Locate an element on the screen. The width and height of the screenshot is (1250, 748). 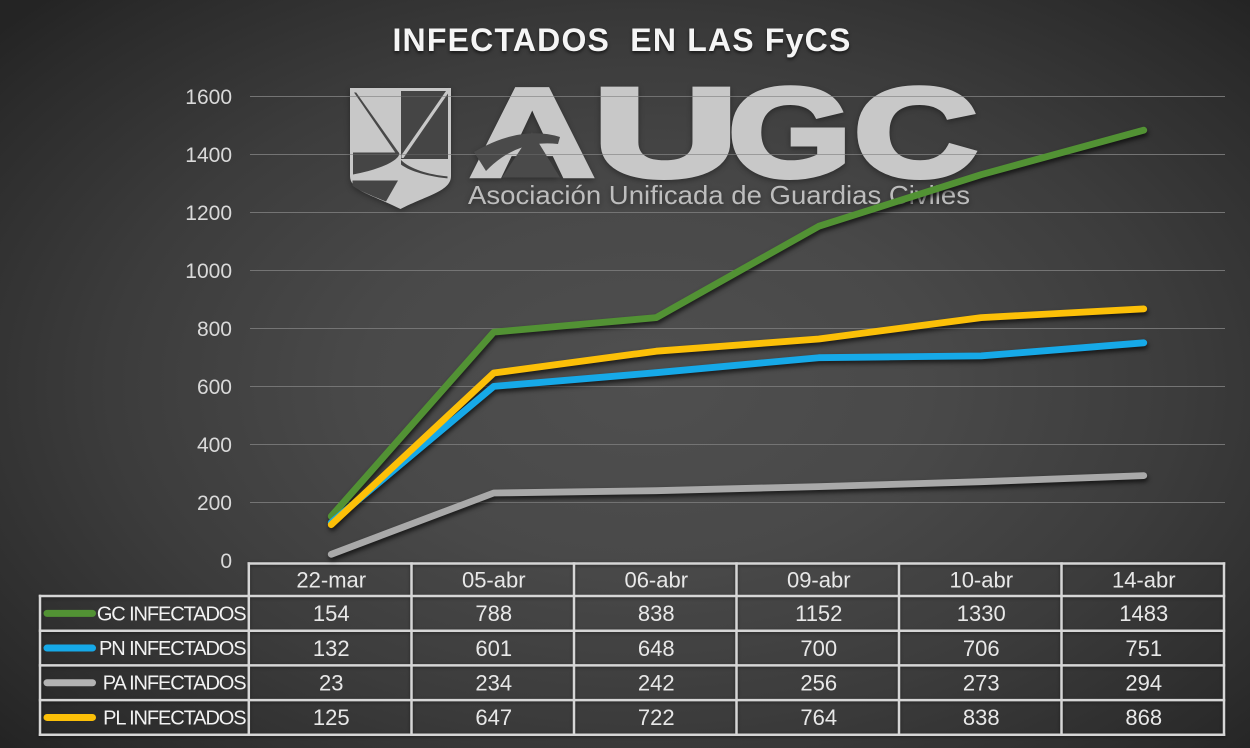
svg-text: GC INFECTADOS is located at coordinates (171, 614).